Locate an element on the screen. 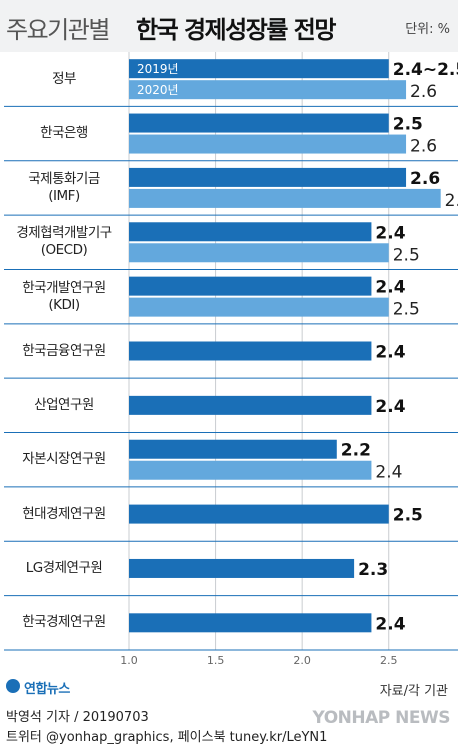 This screenshot has height=750, width=458. value-label-2019: 2.2 is located at coordinates (356, 451).